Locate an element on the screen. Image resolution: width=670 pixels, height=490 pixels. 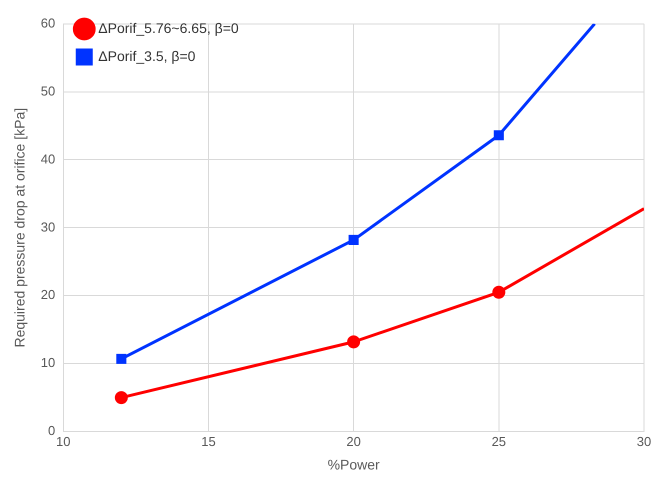
legend-label: ΔPorif_3.5, β=0 is located at coordinates (147, 56).